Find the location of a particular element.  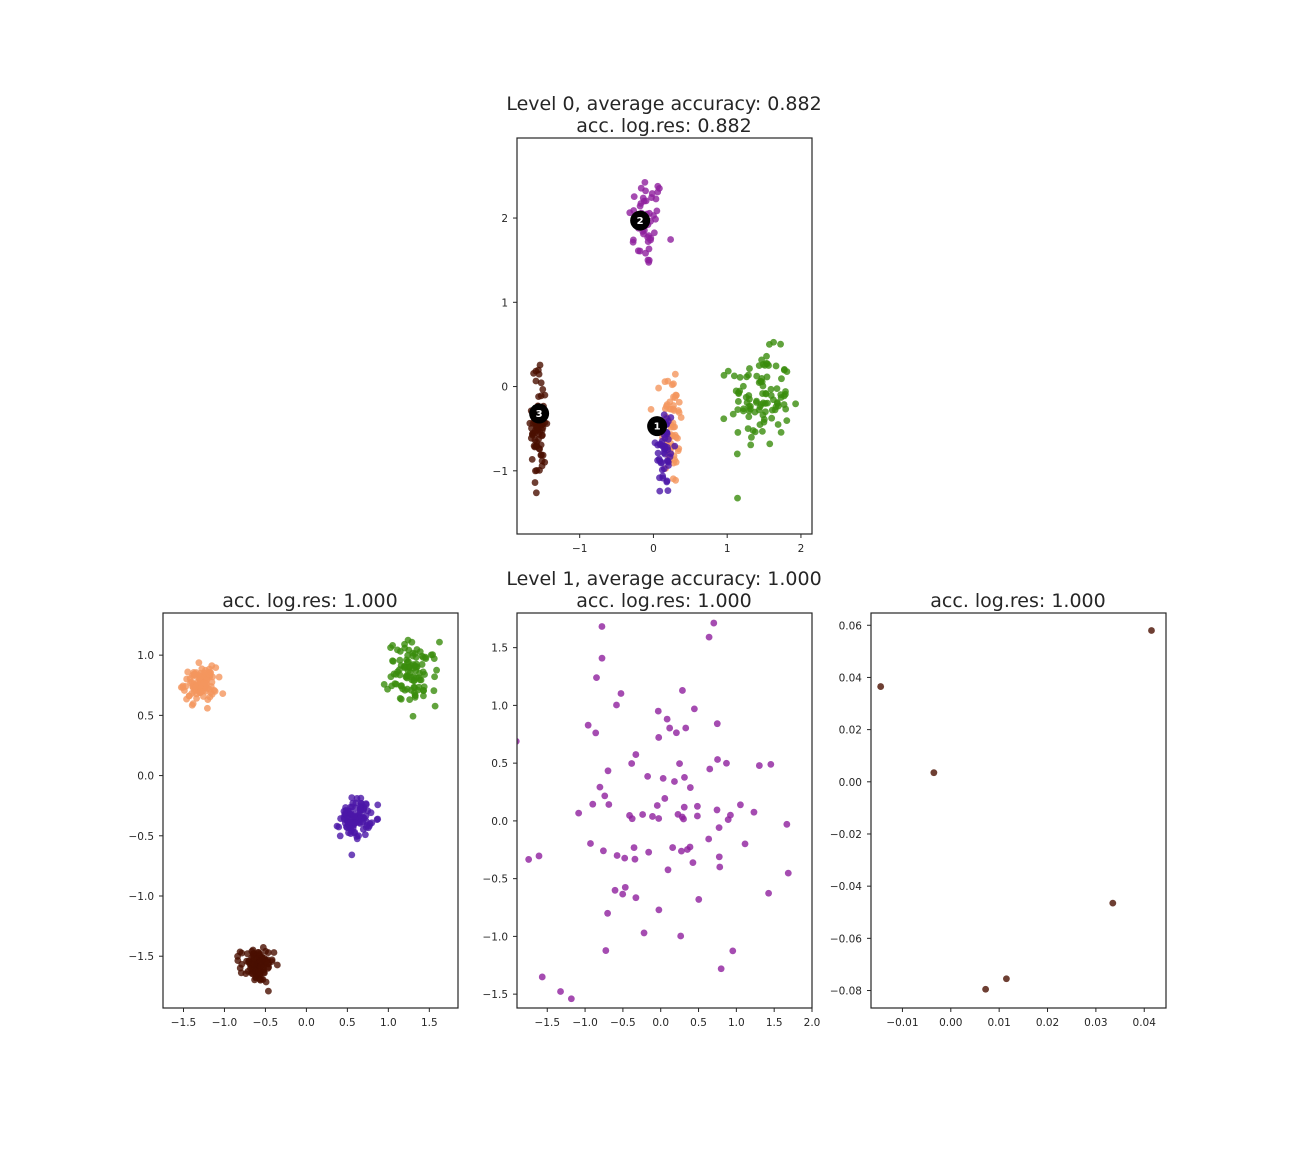

x-tick-label: −0.01 is located at coordinates (902, 1023).